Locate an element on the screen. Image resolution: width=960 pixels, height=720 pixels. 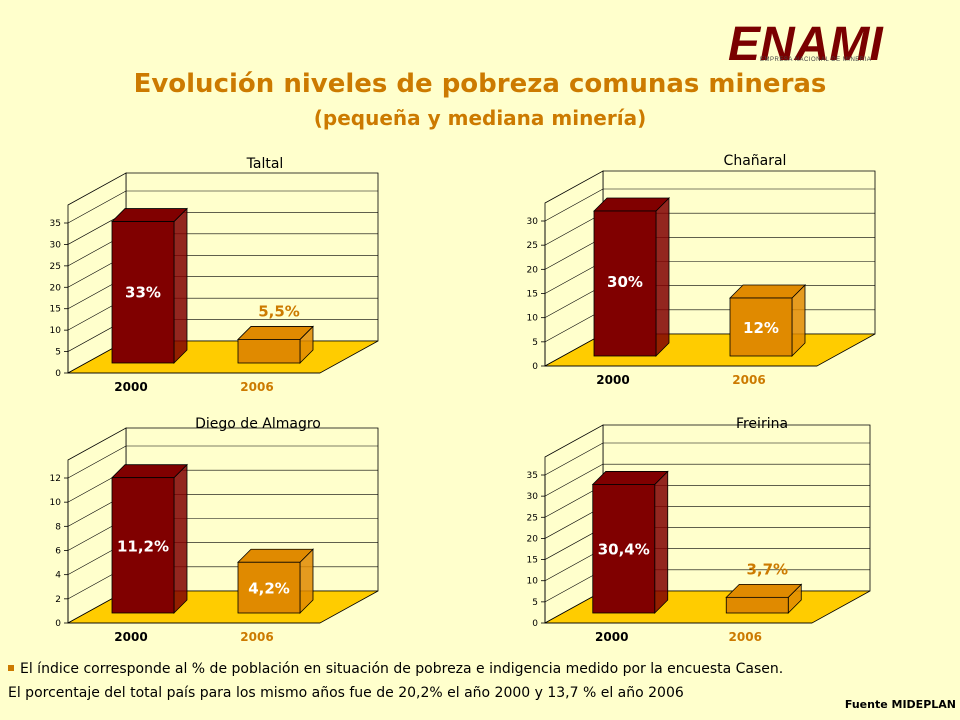
y-tick-label: 4 is located at coordinates (58, 576).